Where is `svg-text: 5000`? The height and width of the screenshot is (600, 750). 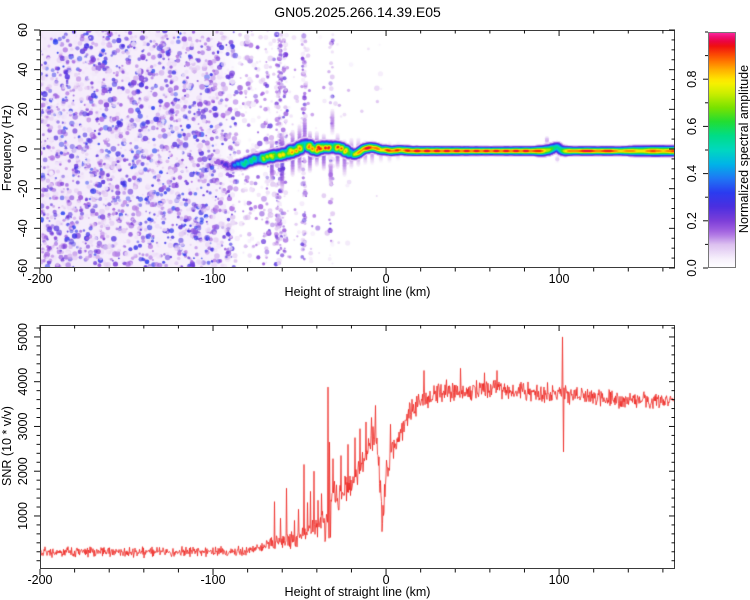 svg-text: 5000 is located at coordinates (23, 337).